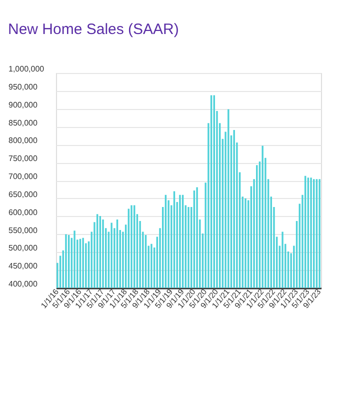  Describe the element at coordinates (23, 105) in the screenshot. I see `y-tick-label: 900,000` at that location.